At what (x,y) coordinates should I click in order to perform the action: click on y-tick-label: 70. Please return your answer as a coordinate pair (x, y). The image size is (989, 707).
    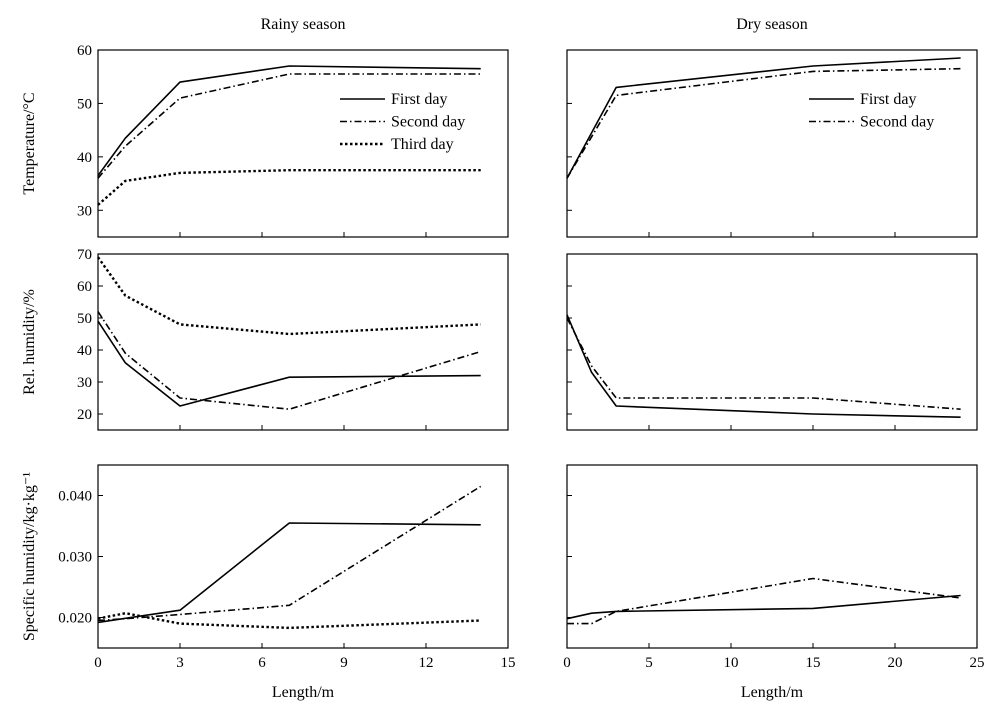
    Looking at the image, I should click on (84, 255).